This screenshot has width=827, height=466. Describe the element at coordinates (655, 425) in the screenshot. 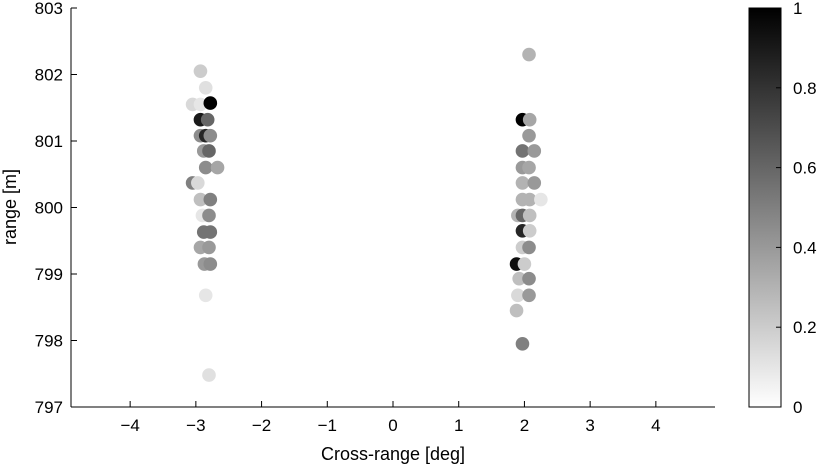

I see `x-tick-label: 4` at that location.